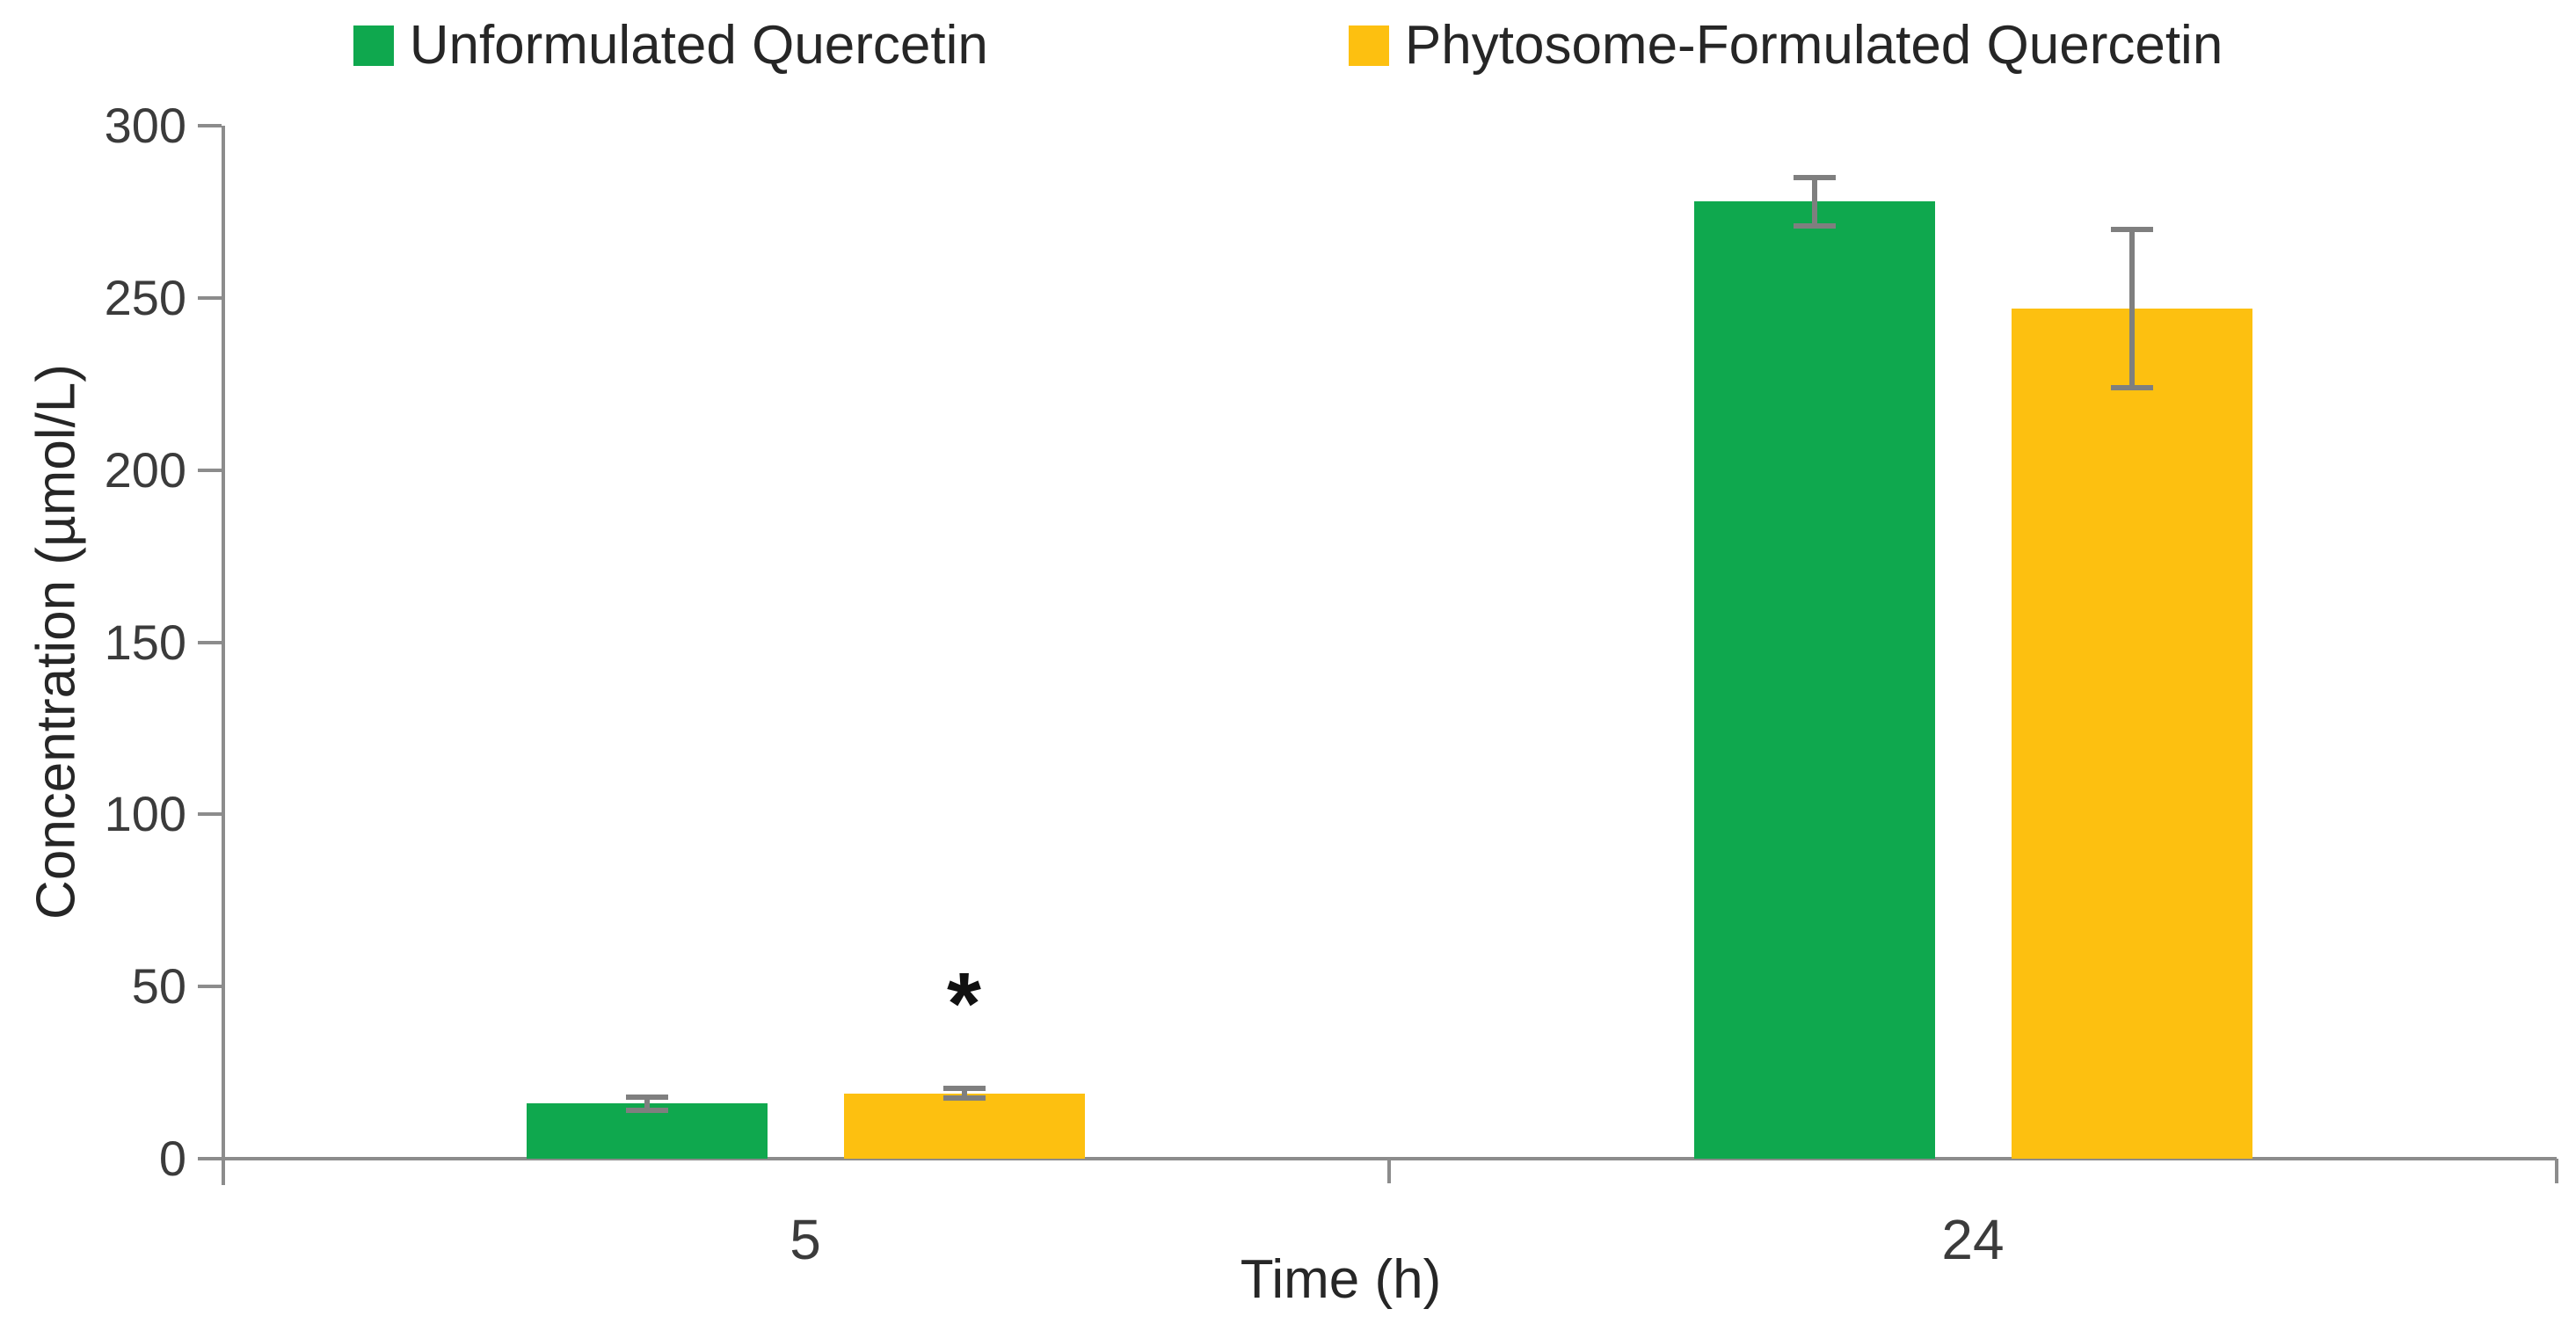  What do you see at coordinates (1813, 46) in the screenshot?
I see `legend-label-phytosome: Phytosome-Formulated Quercetin` at bounding box center [1813, 46].